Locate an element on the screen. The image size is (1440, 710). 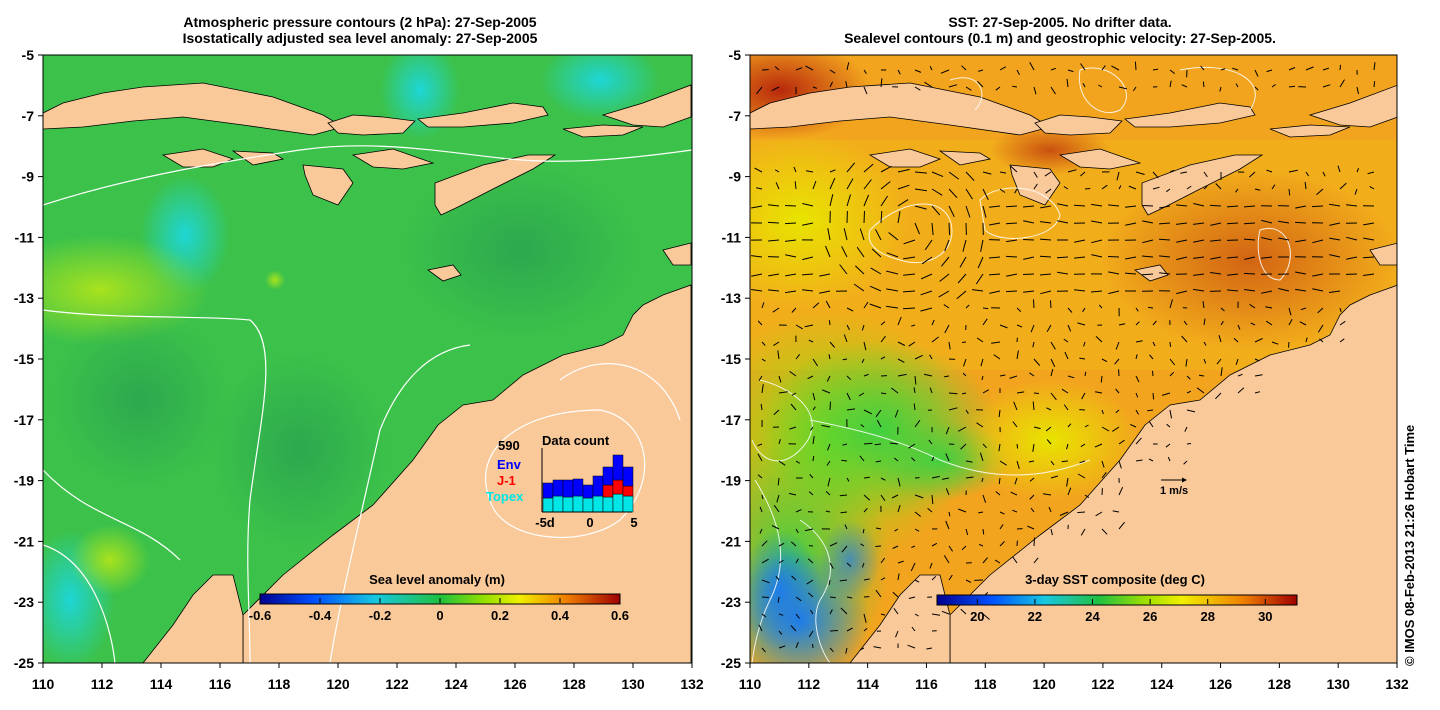
lat-tick-label: -11 is located at coordinates (25, 237).